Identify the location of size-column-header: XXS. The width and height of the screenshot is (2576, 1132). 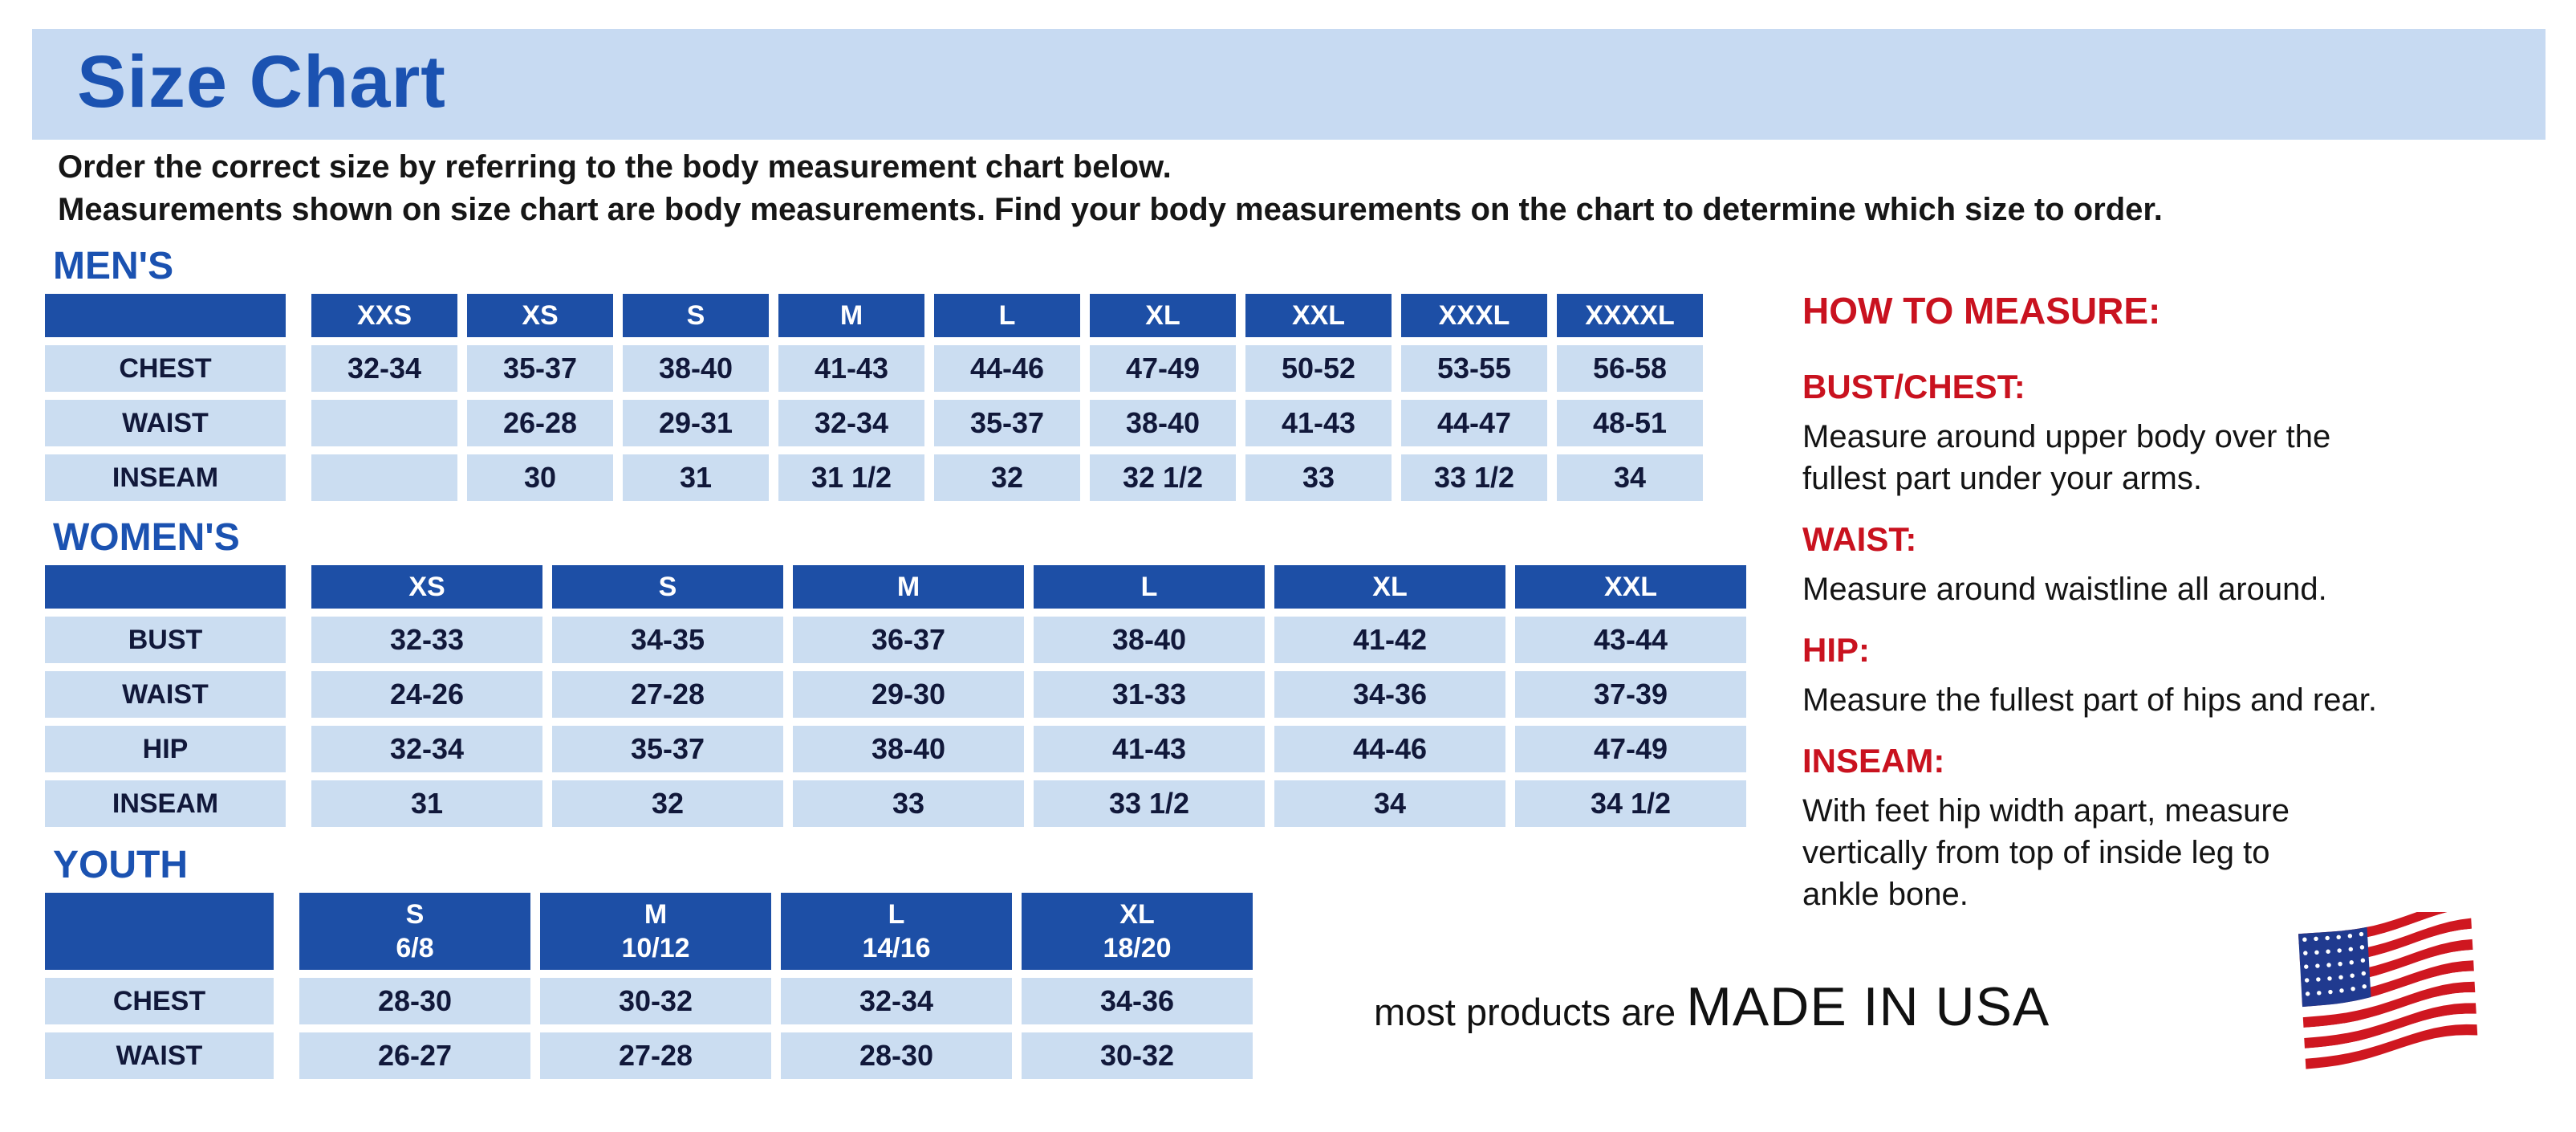
(384, 315).